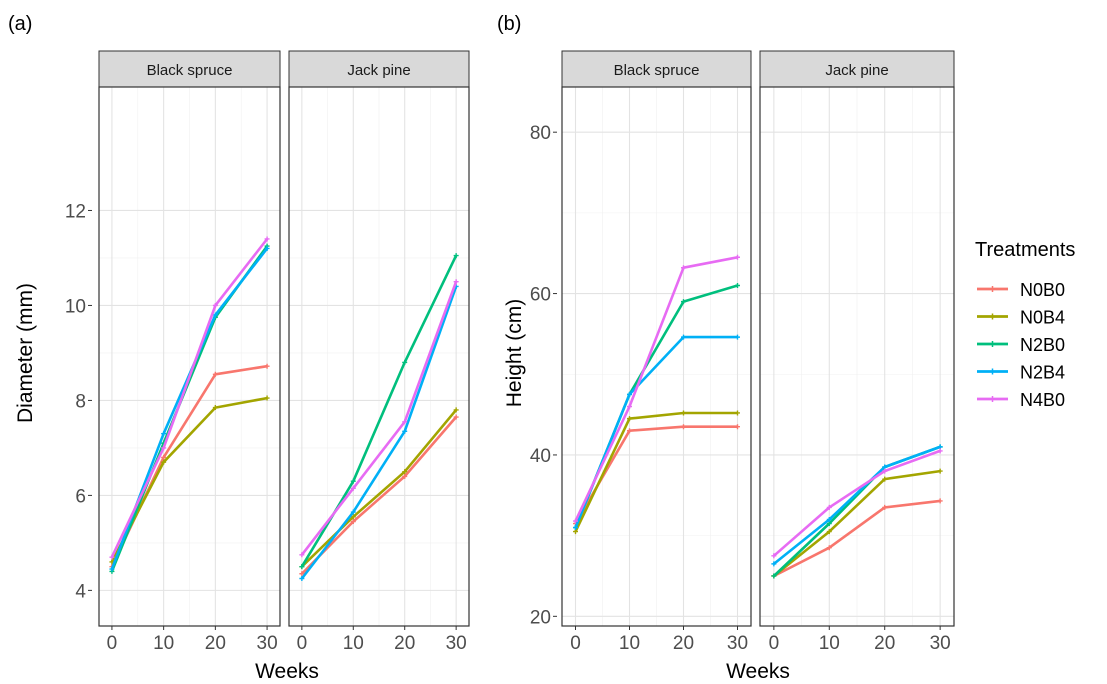  Describe the element at coordinates (379, 495) in the screenshot. I see `series-line-n0b0` at that location.